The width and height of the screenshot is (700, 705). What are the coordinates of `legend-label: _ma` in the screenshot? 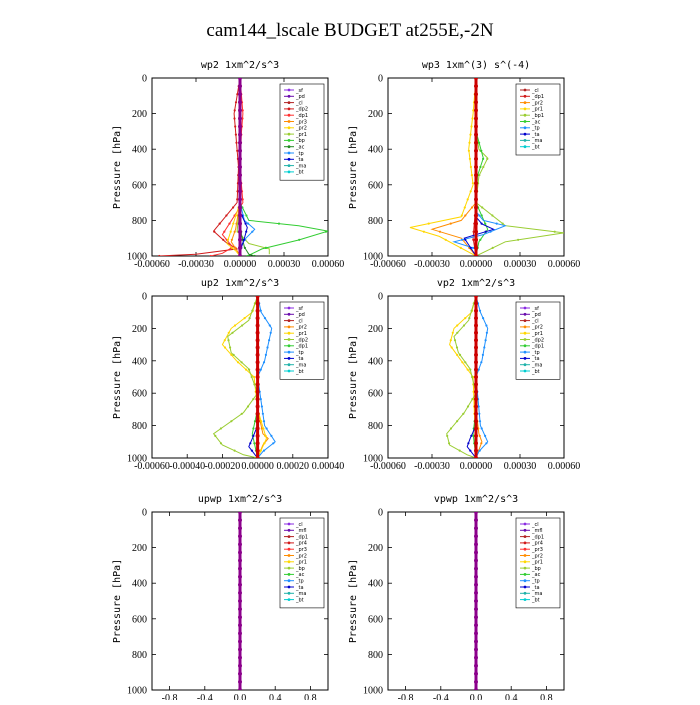 It's located at (536, 141).